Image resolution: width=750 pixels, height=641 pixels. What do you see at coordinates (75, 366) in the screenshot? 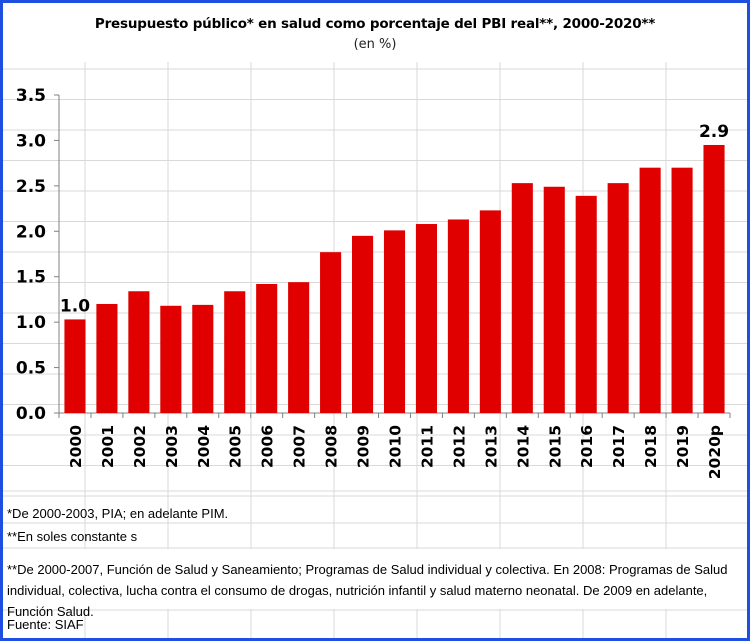
I see `bar-2000` at bounding box center [75, 366].